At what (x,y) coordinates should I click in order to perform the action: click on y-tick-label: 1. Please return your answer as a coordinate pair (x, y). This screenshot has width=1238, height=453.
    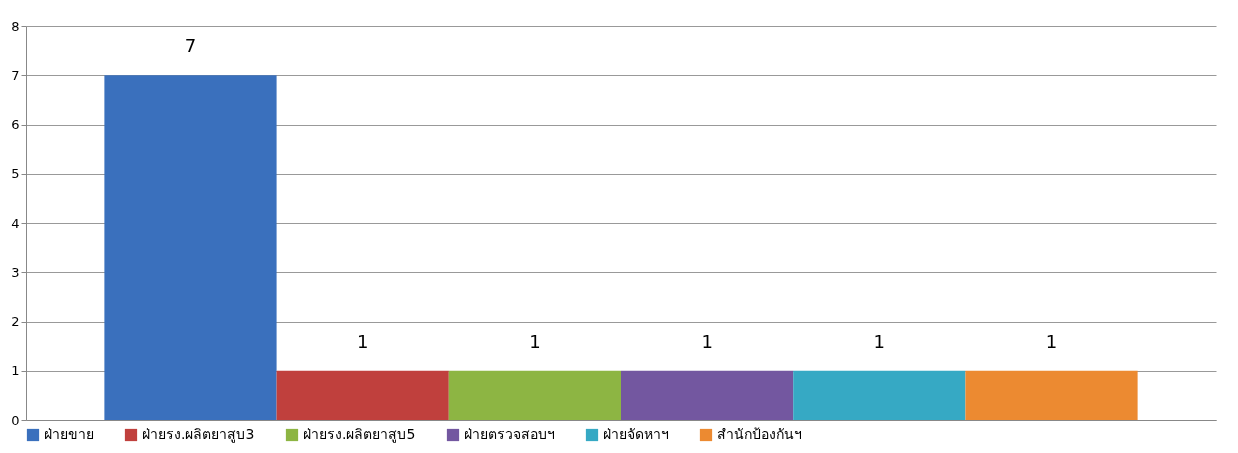
    Looking at the image, I should click on (15, 371).